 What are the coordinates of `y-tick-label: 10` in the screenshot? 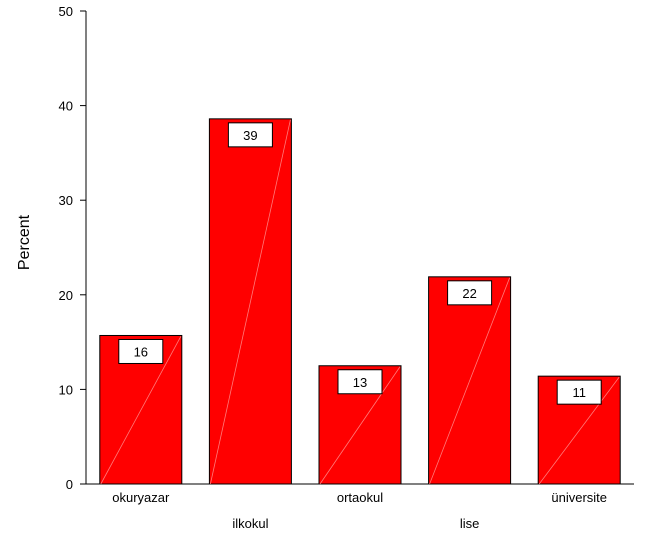 It's located at (66, 389).